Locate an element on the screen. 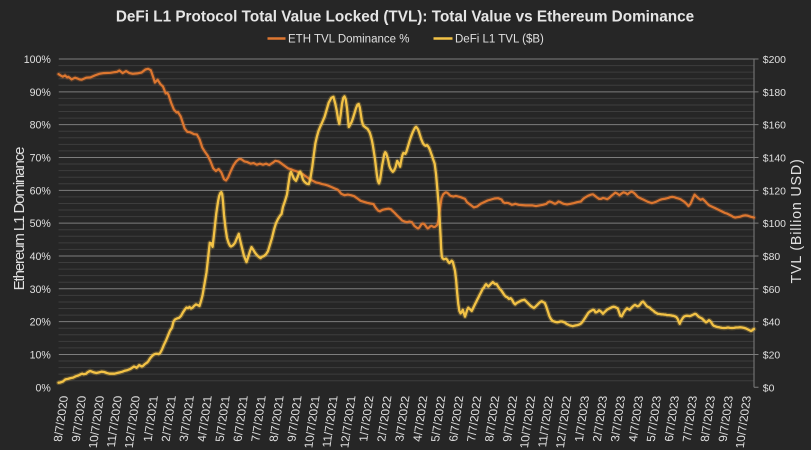 The image size is (811, 450). svg-text: 6/7/2021 is located at coordinates (240, 418).